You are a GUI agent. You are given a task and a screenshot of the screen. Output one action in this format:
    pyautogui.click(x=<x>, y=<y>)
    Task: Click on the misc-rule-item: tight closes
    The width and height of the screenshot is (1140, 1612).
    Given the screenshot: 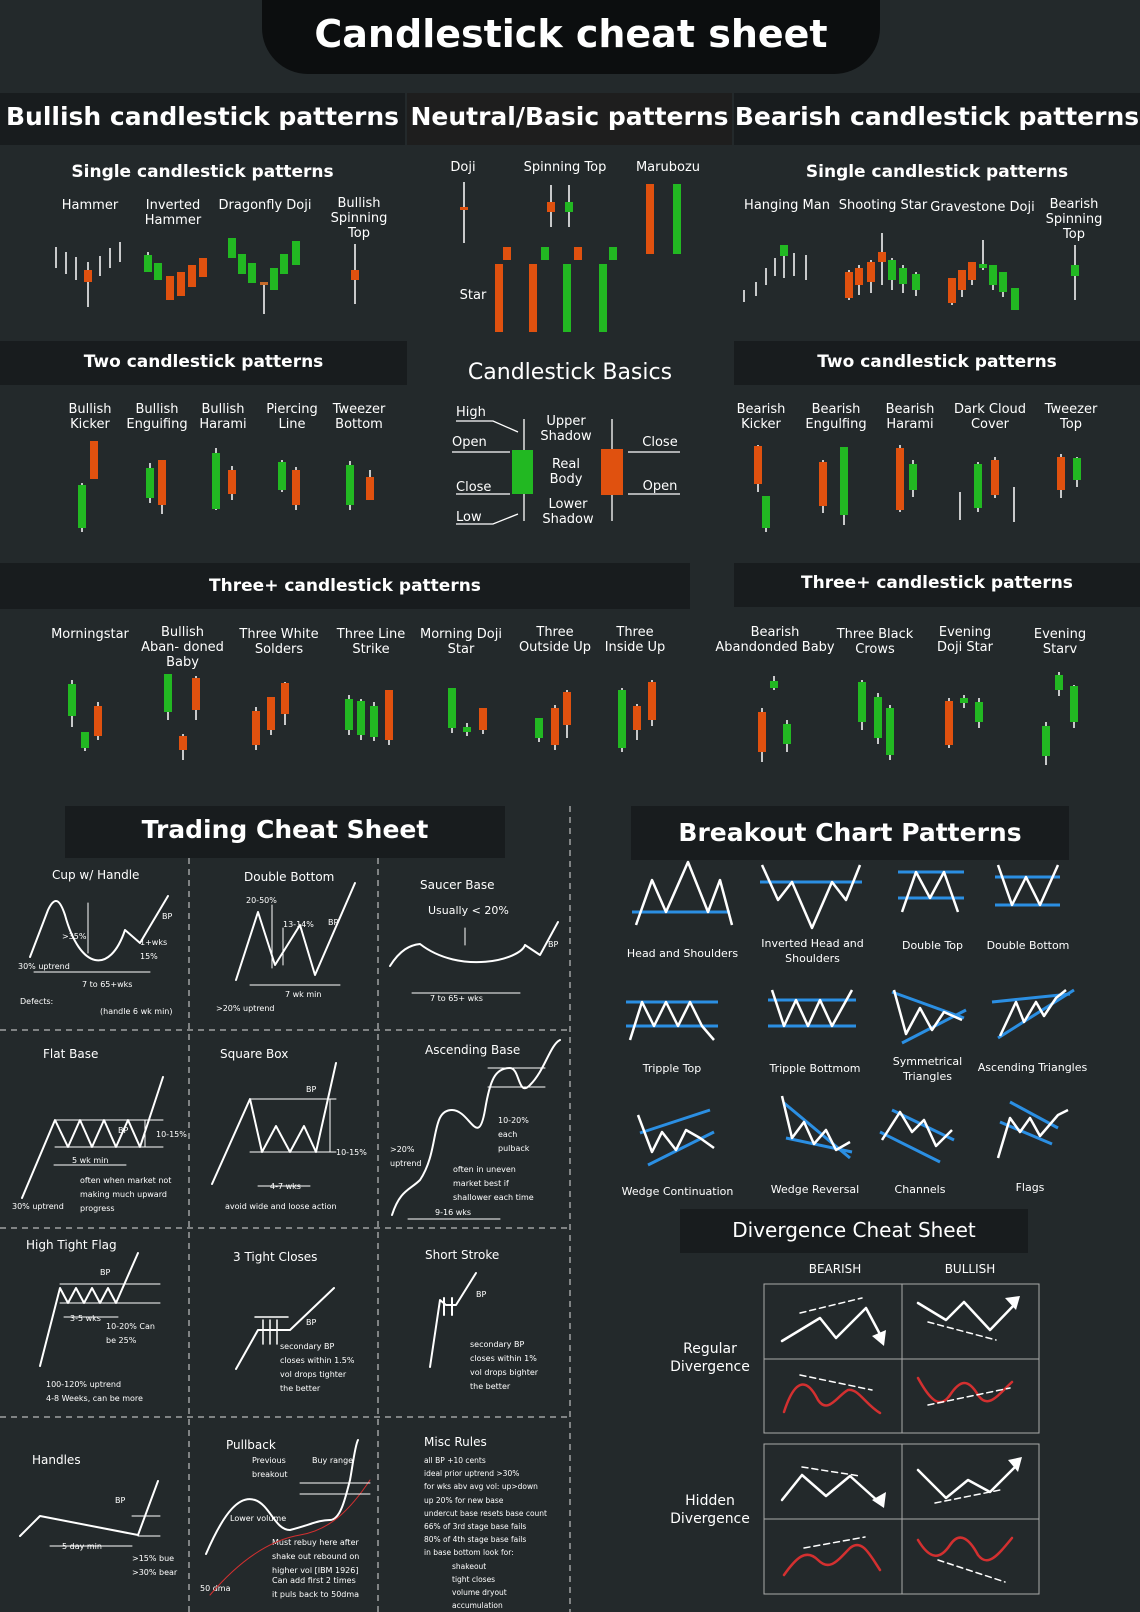 What is the action you would take?
    pyautogui.click(x=474, y=1579)
    